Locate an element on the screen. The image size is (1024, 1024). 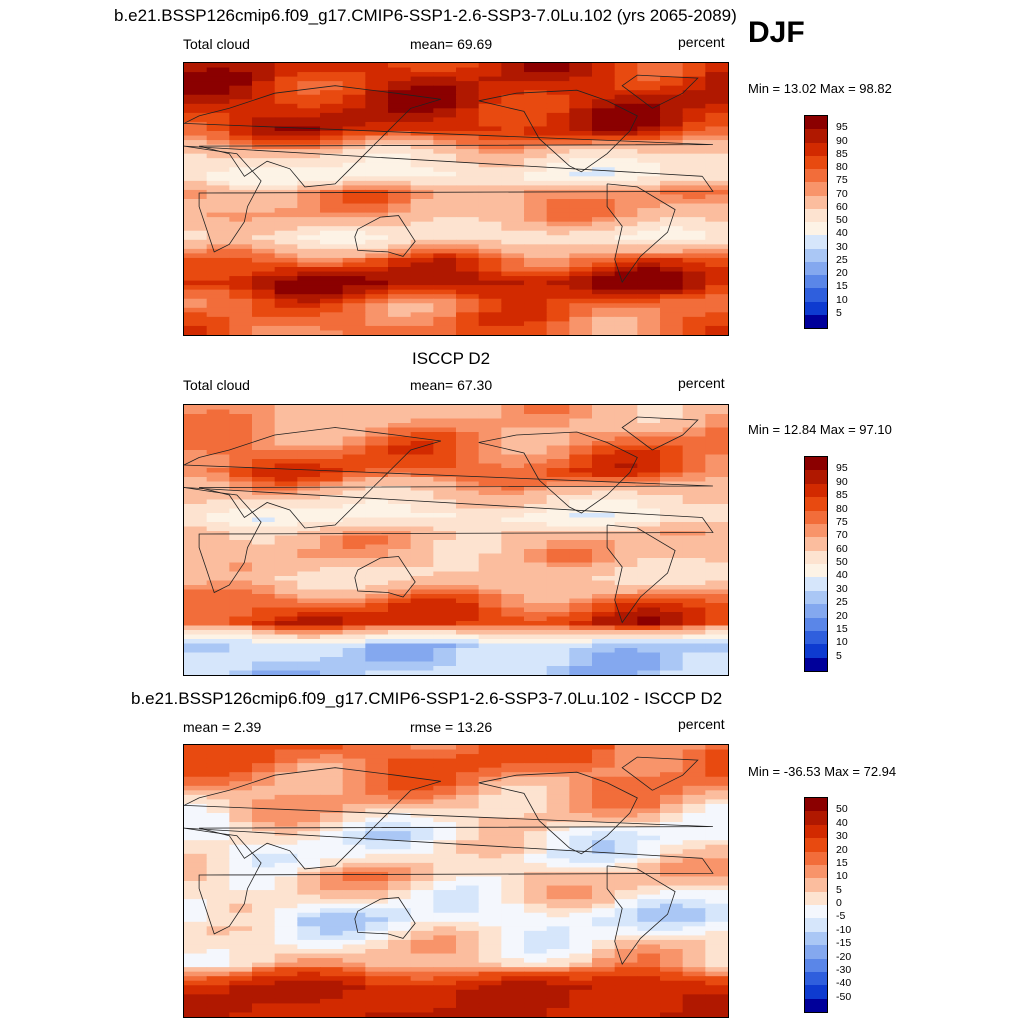
coastline is located at coordinates (449, 199).